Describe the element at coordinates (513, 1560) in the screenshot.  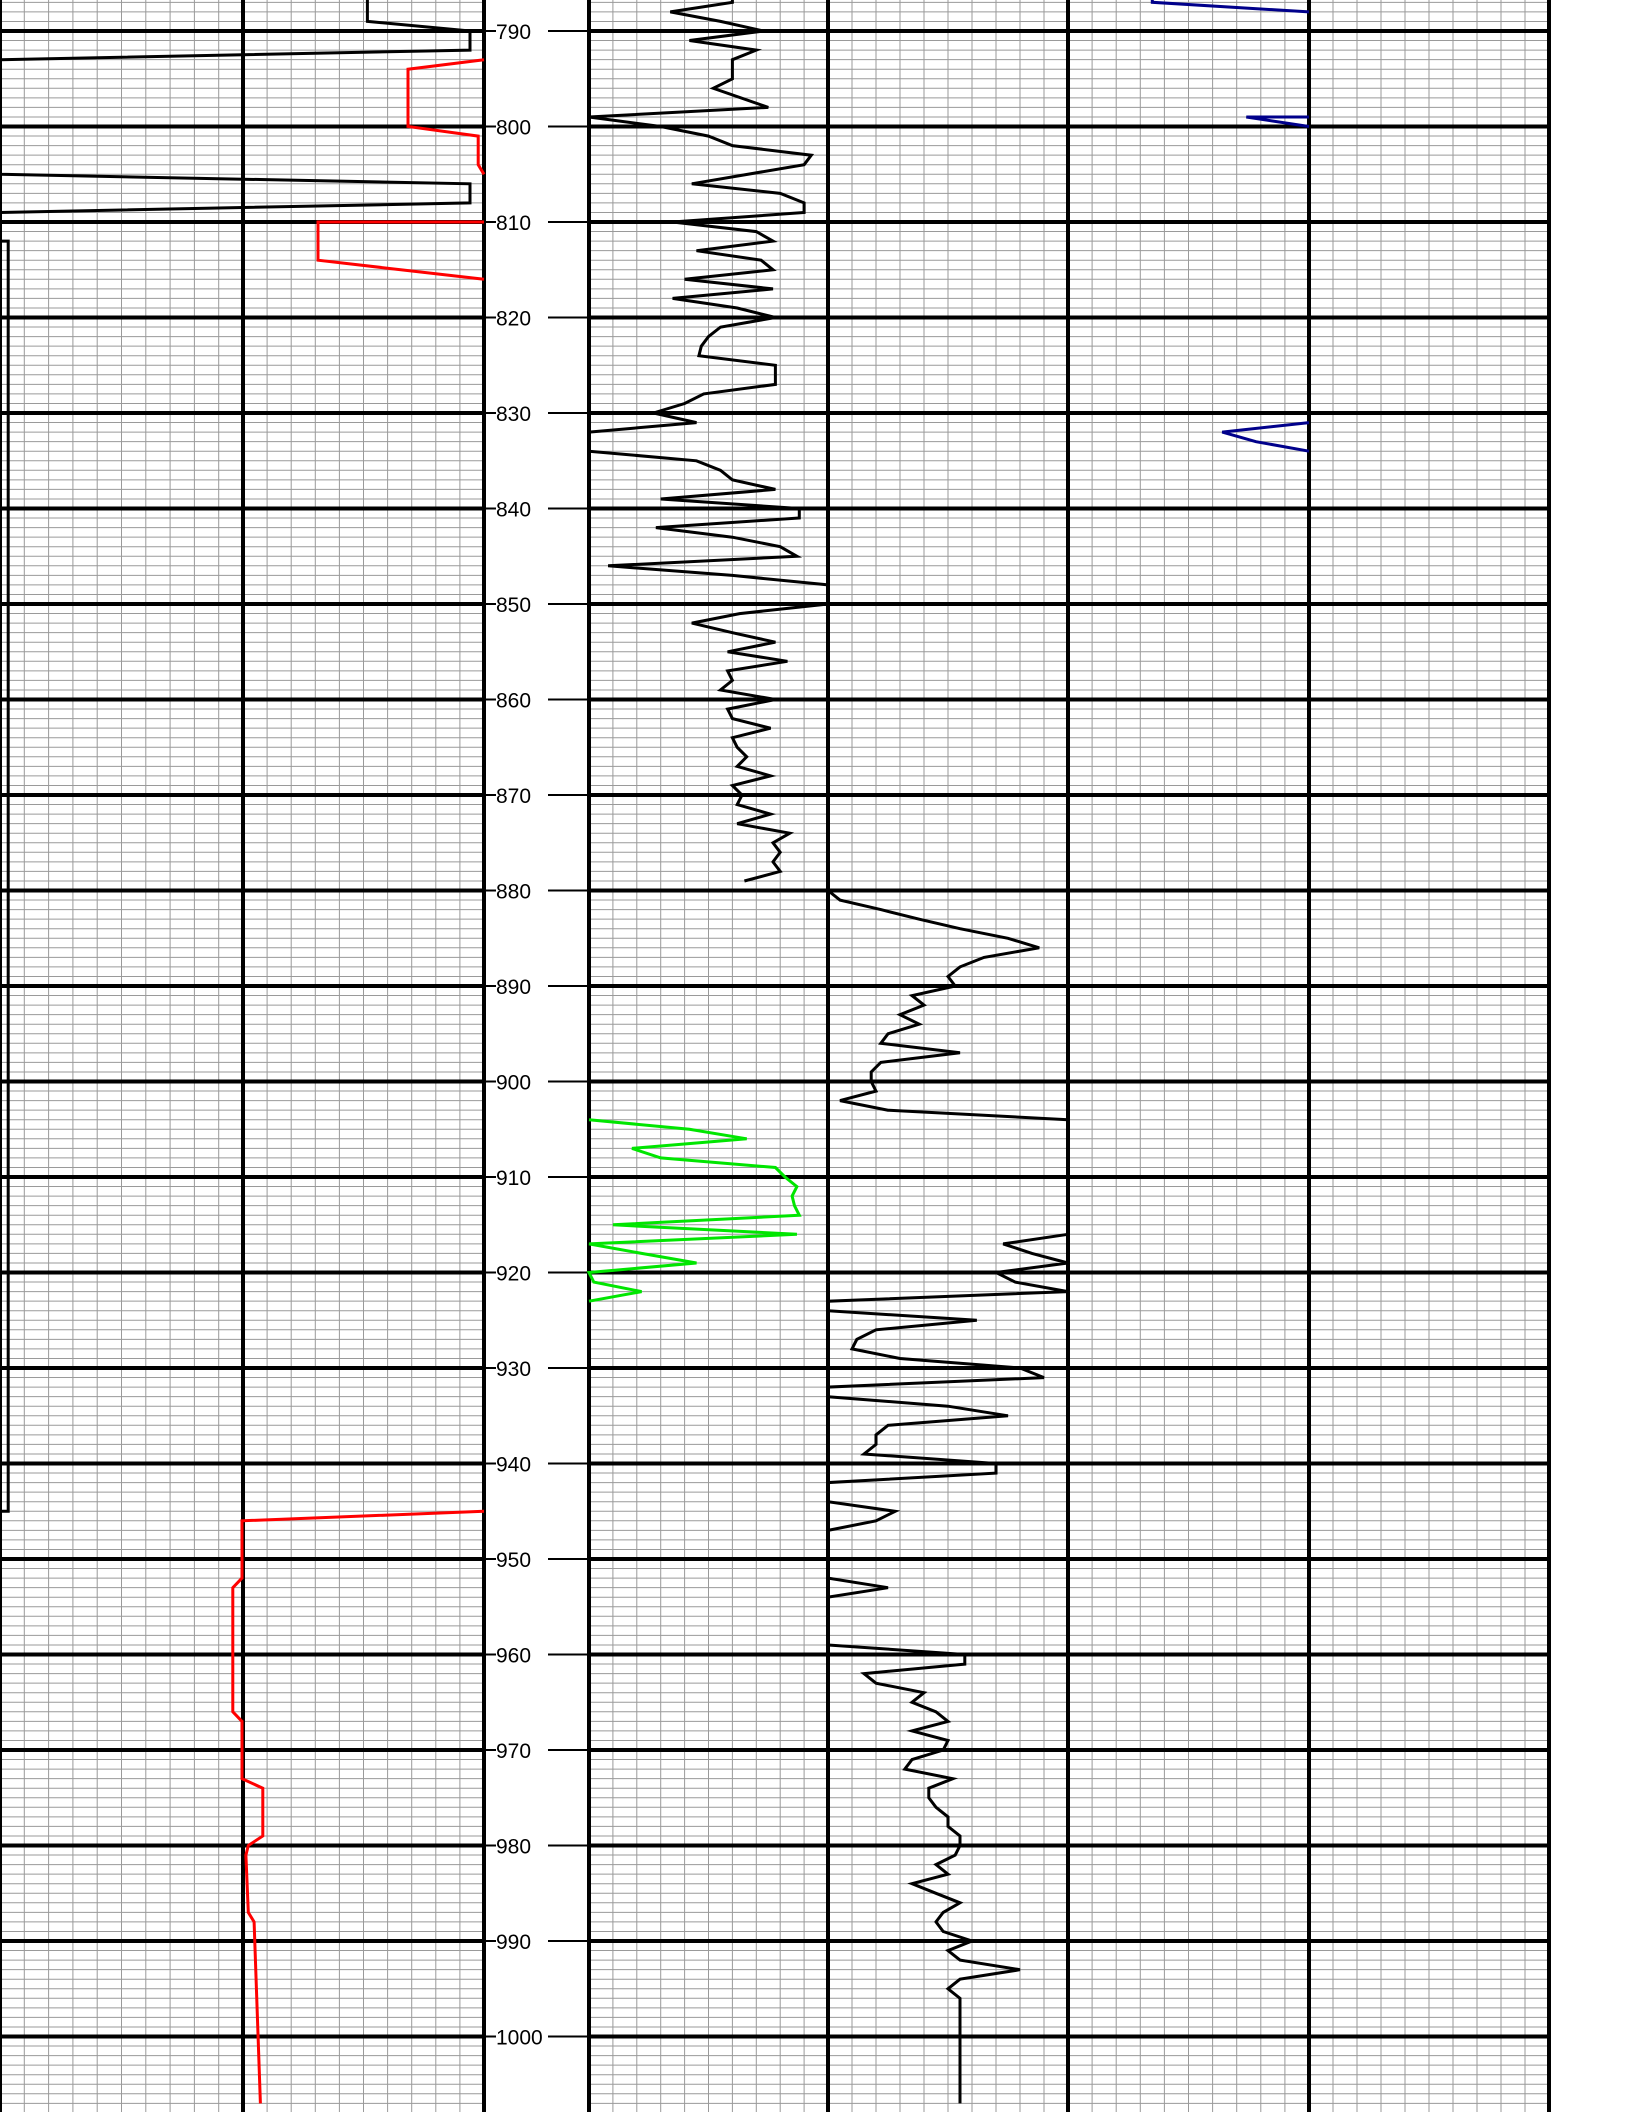
I see `depth-label: 950` at that location.